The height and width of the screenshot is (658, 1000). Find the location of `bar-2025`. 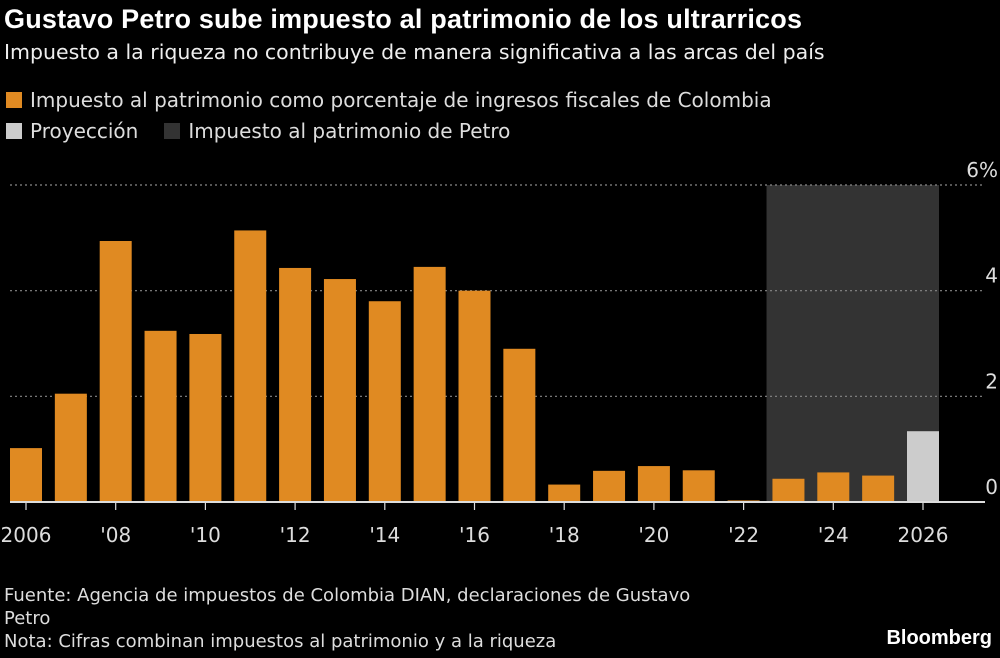

bar-2025 is located at coordinates (878, 488).